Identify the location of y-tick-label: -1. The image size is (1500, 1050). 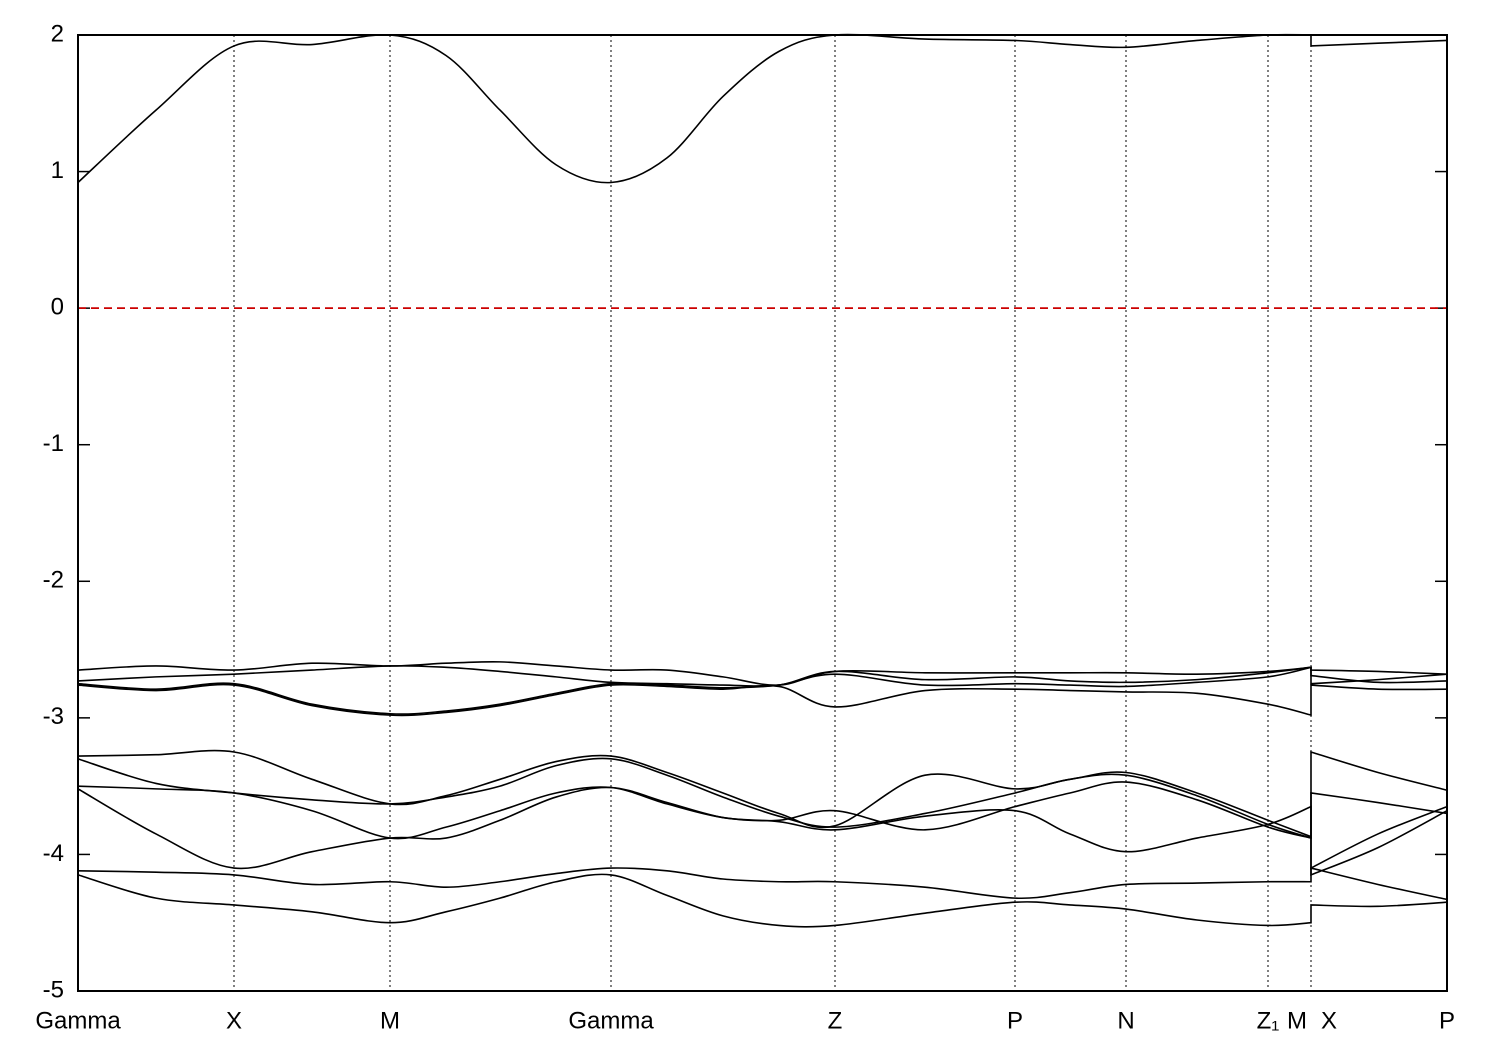
(53, 443).